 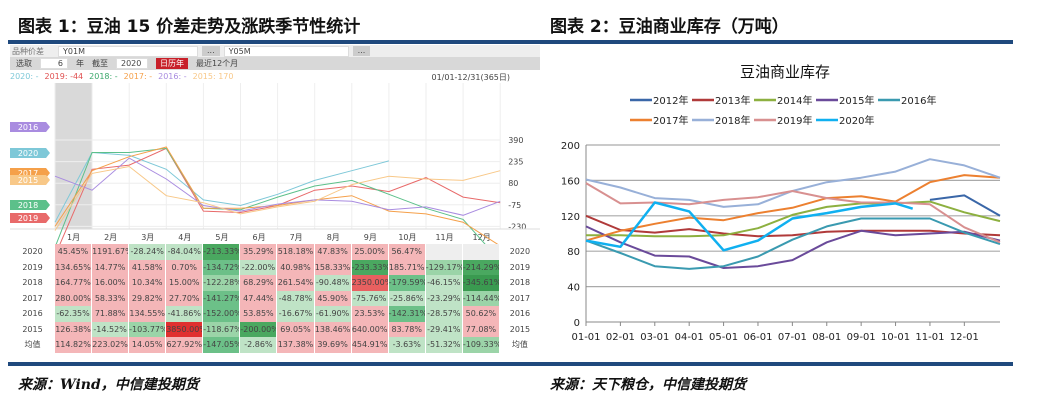 I want to click on x-tick-label: 08-01, so click(x=826, y=337).